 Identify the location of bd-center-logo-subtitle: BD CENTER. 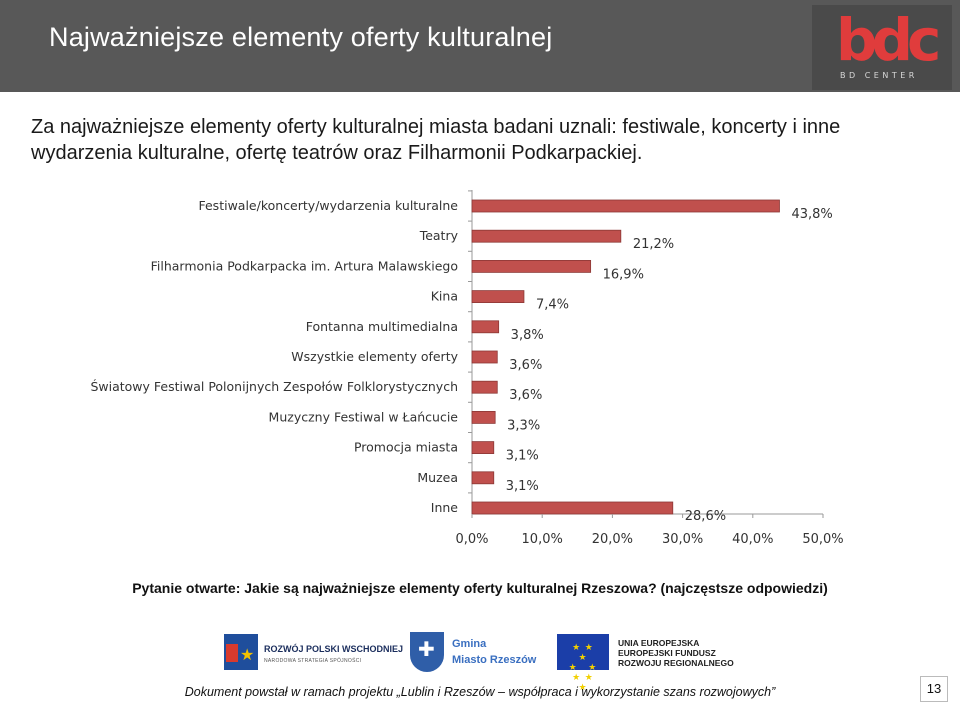
(879, 75).